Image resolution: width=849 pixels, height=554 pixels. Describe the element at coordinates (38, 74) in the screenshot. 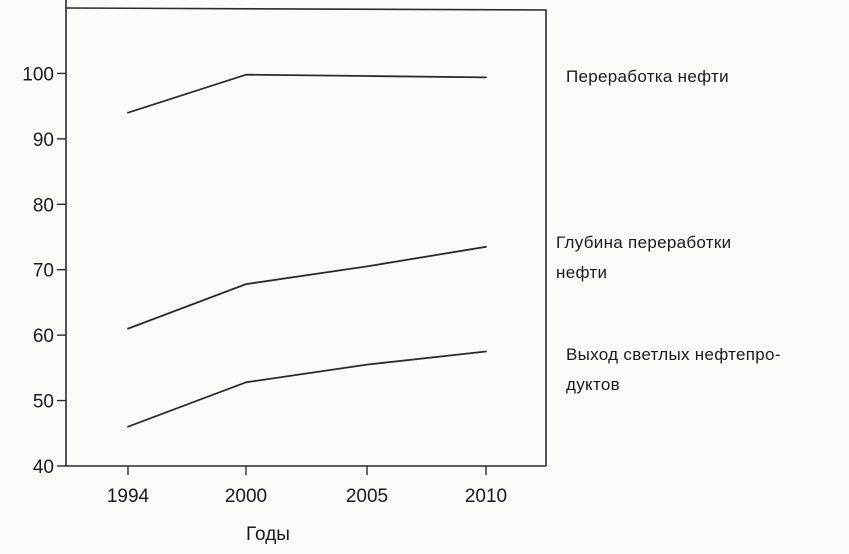

I see `y-tick-label: 100` at that location.